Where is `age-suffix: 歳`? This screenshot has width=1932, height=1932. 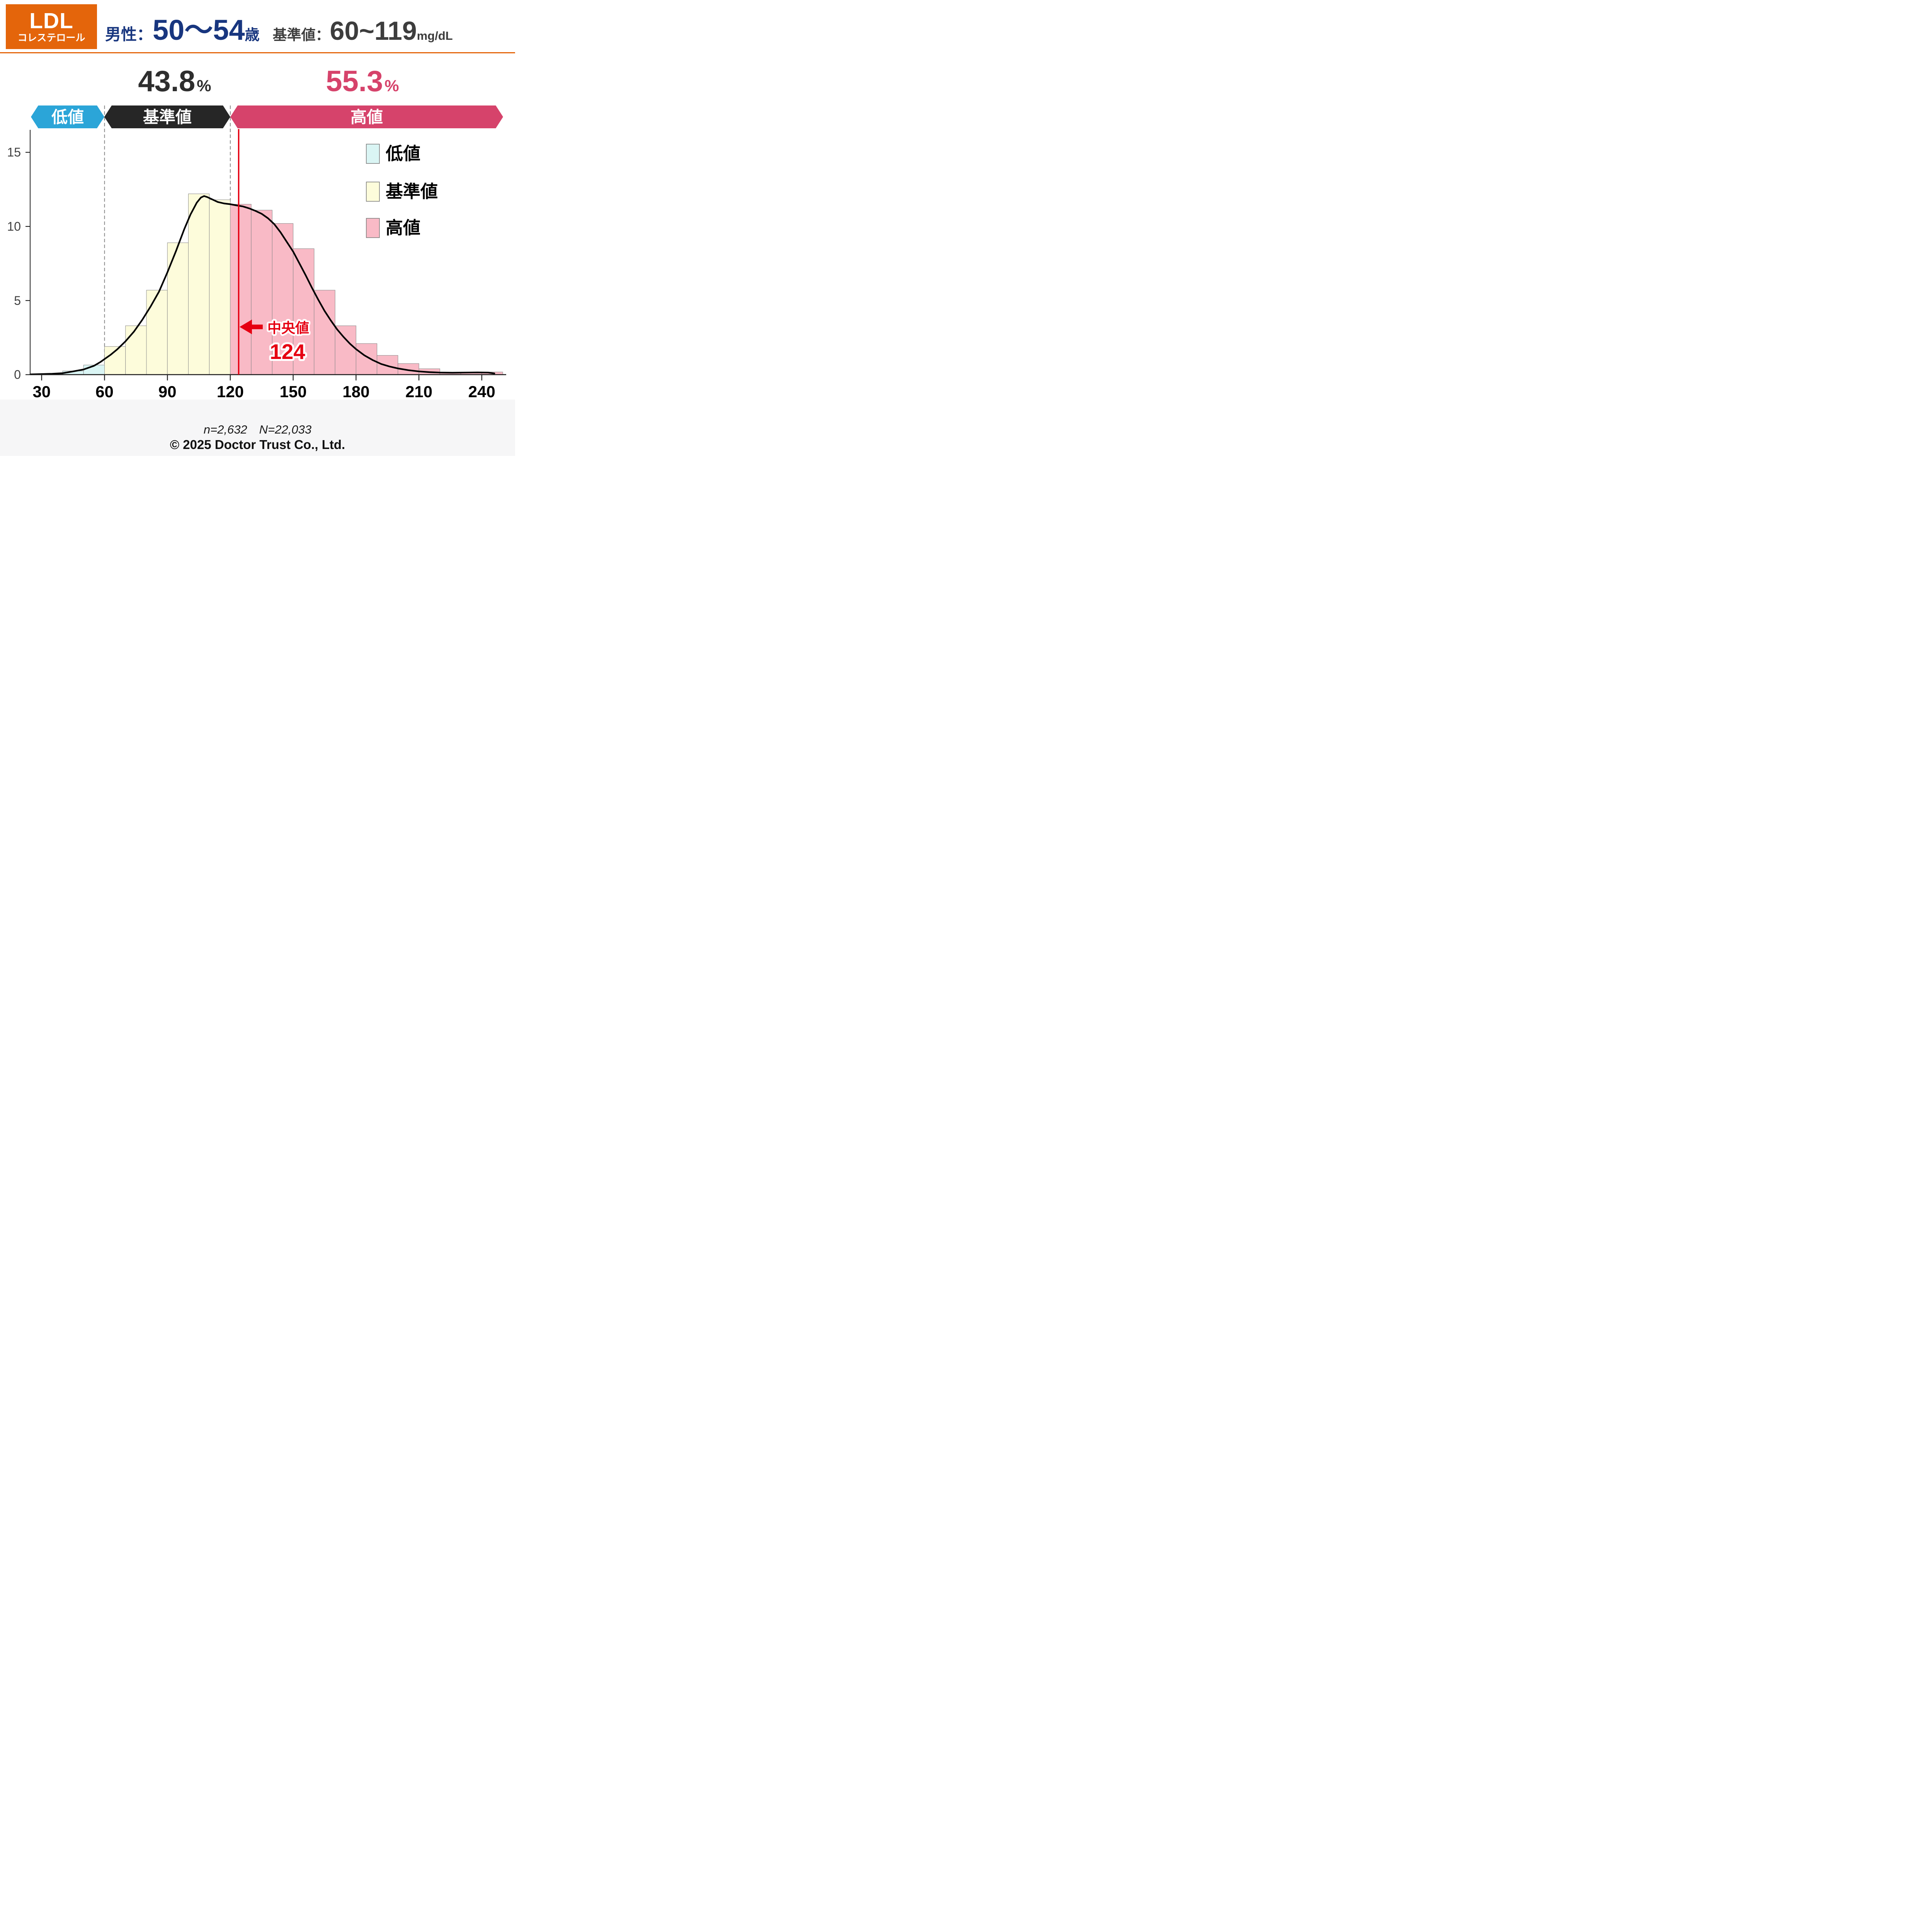 age-suffix: 歳 is located at coordinates (253, 35).